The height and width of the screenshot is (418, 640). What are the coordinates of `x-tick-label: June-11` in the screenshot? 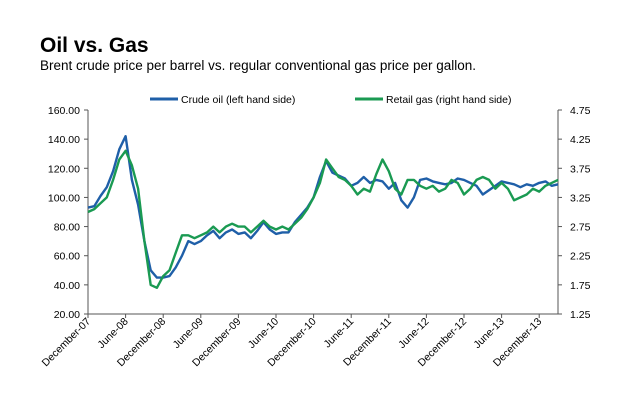 It's located at (339, 333).